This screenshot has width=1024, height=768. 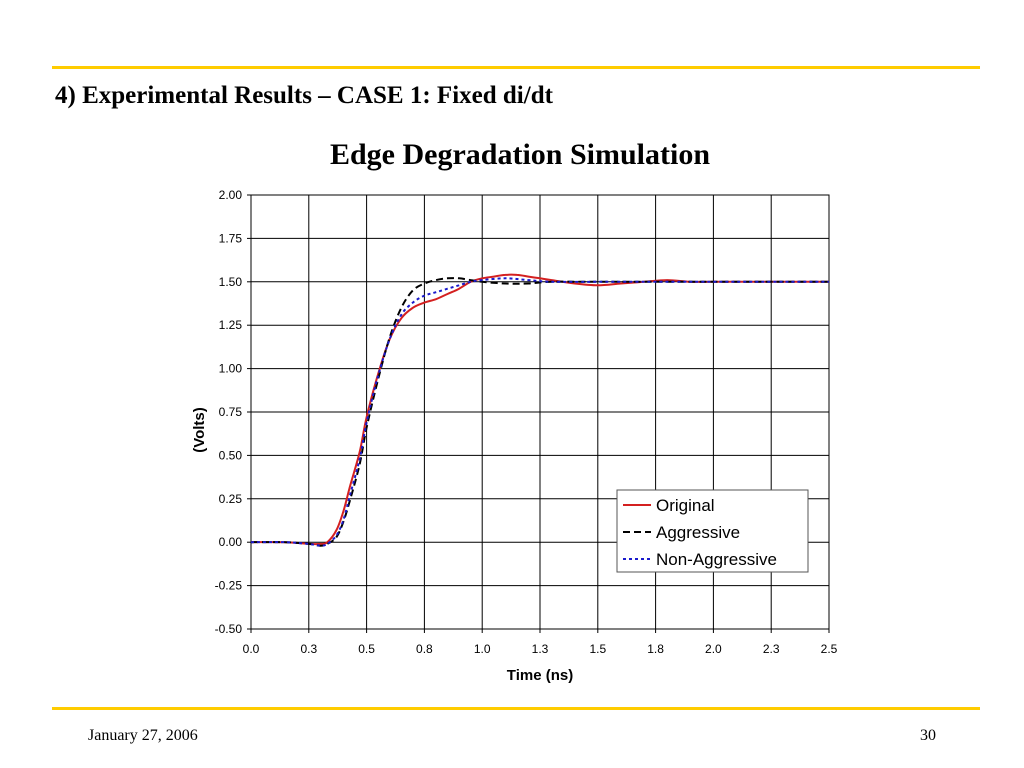 I want to click on y-tick-label: 1.00, so click(x=231, y=369).